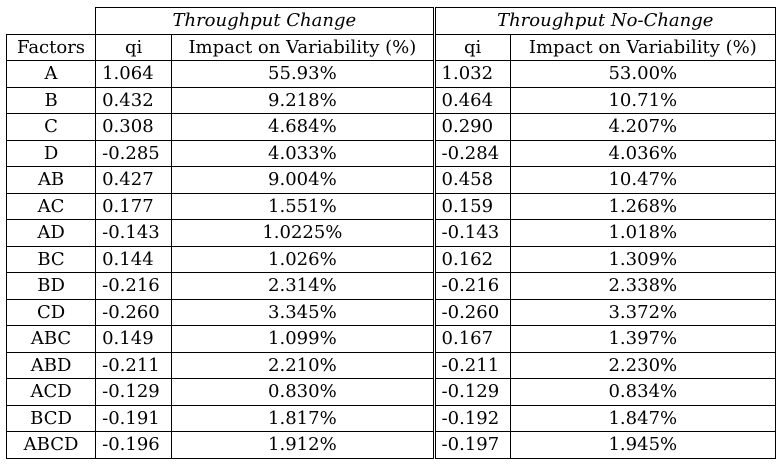 The image size is (783, 475). I want to click on impact-no-change-cell: 1.397%, so click(643, 339).